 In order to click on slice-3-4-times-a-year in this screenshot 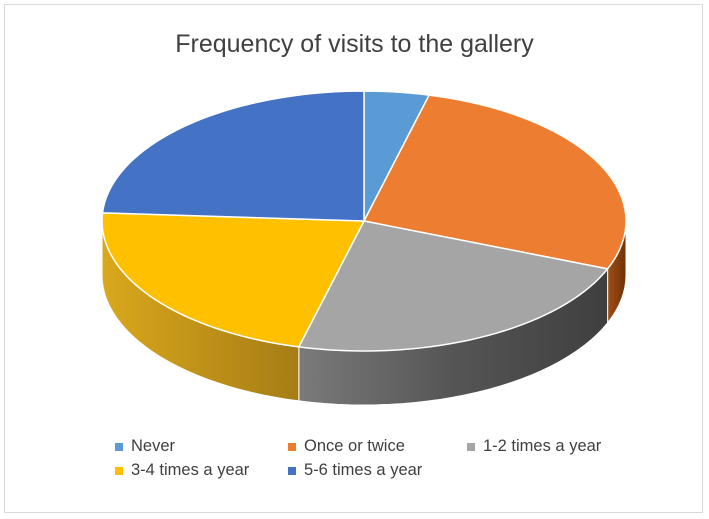, I will do `click(233, 280)`.